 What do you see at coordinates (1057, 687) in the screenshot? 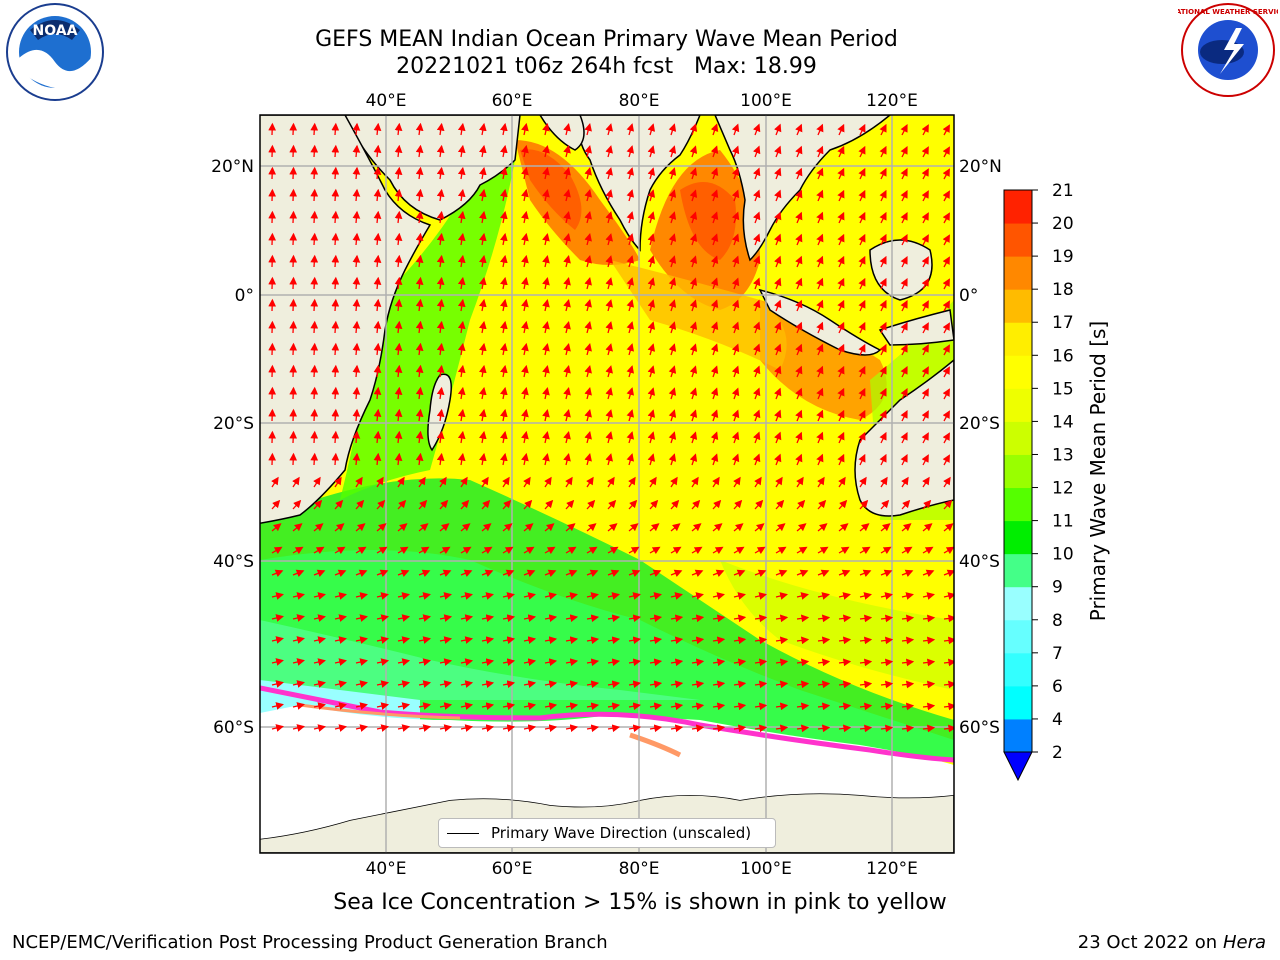
I see `colorbar-tick-label: 6` at bounding box center [1057, 687].